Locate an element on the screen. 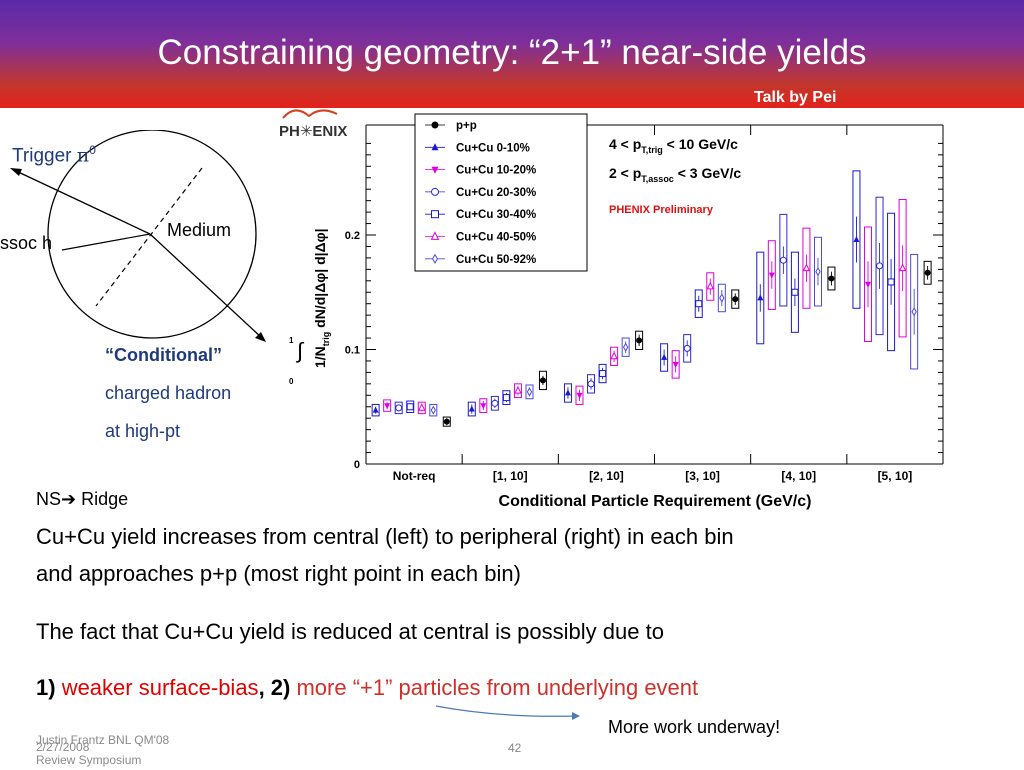  work-note: More work underway! is located at coordinates (694, 727).